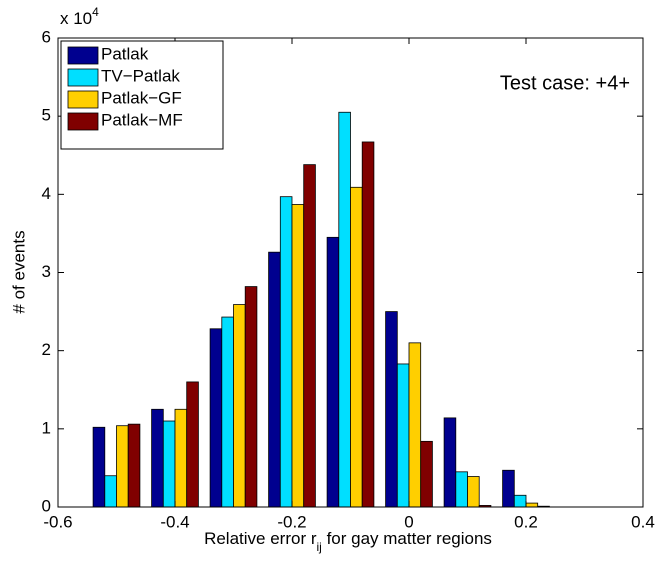 Image resolution: width=666 pixels, height=565 pixels. Describe the element at coordinates (125, 53) in the screenshot. I see `legend-label: Patlak` at that location.